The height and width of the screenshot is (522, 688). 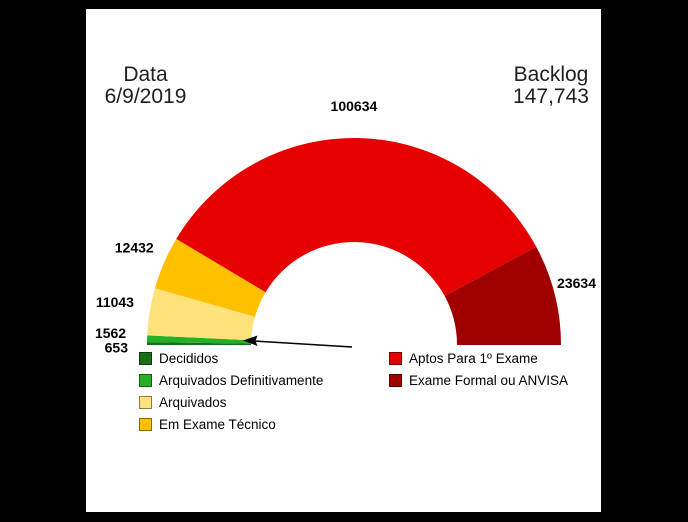 What do you see at coordinates (231, 358) in the screenshot?
I see `legend-item-decididos: Decididos` at bounding box center [231, 358].